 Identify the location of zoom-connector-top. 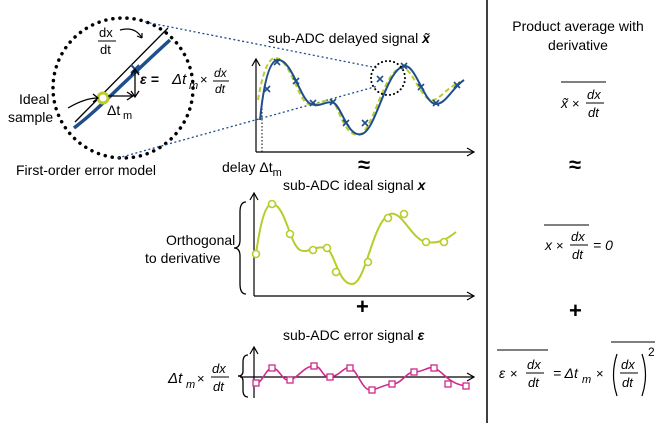
(261, 45).